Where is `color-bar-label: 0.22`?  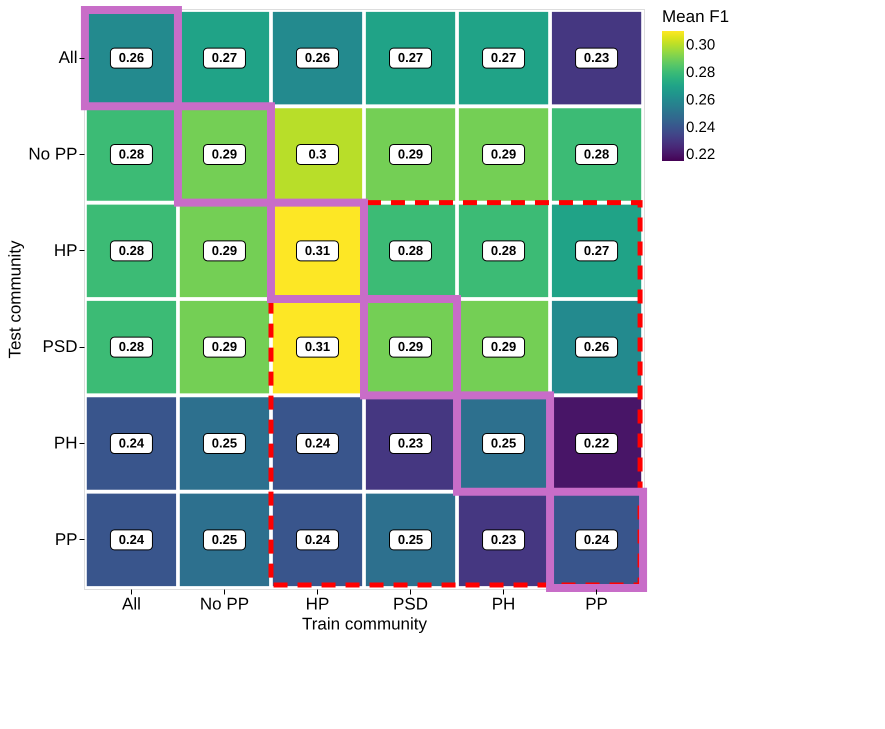
color-bar-label: 0.22 is located at coordinates (701, 155).